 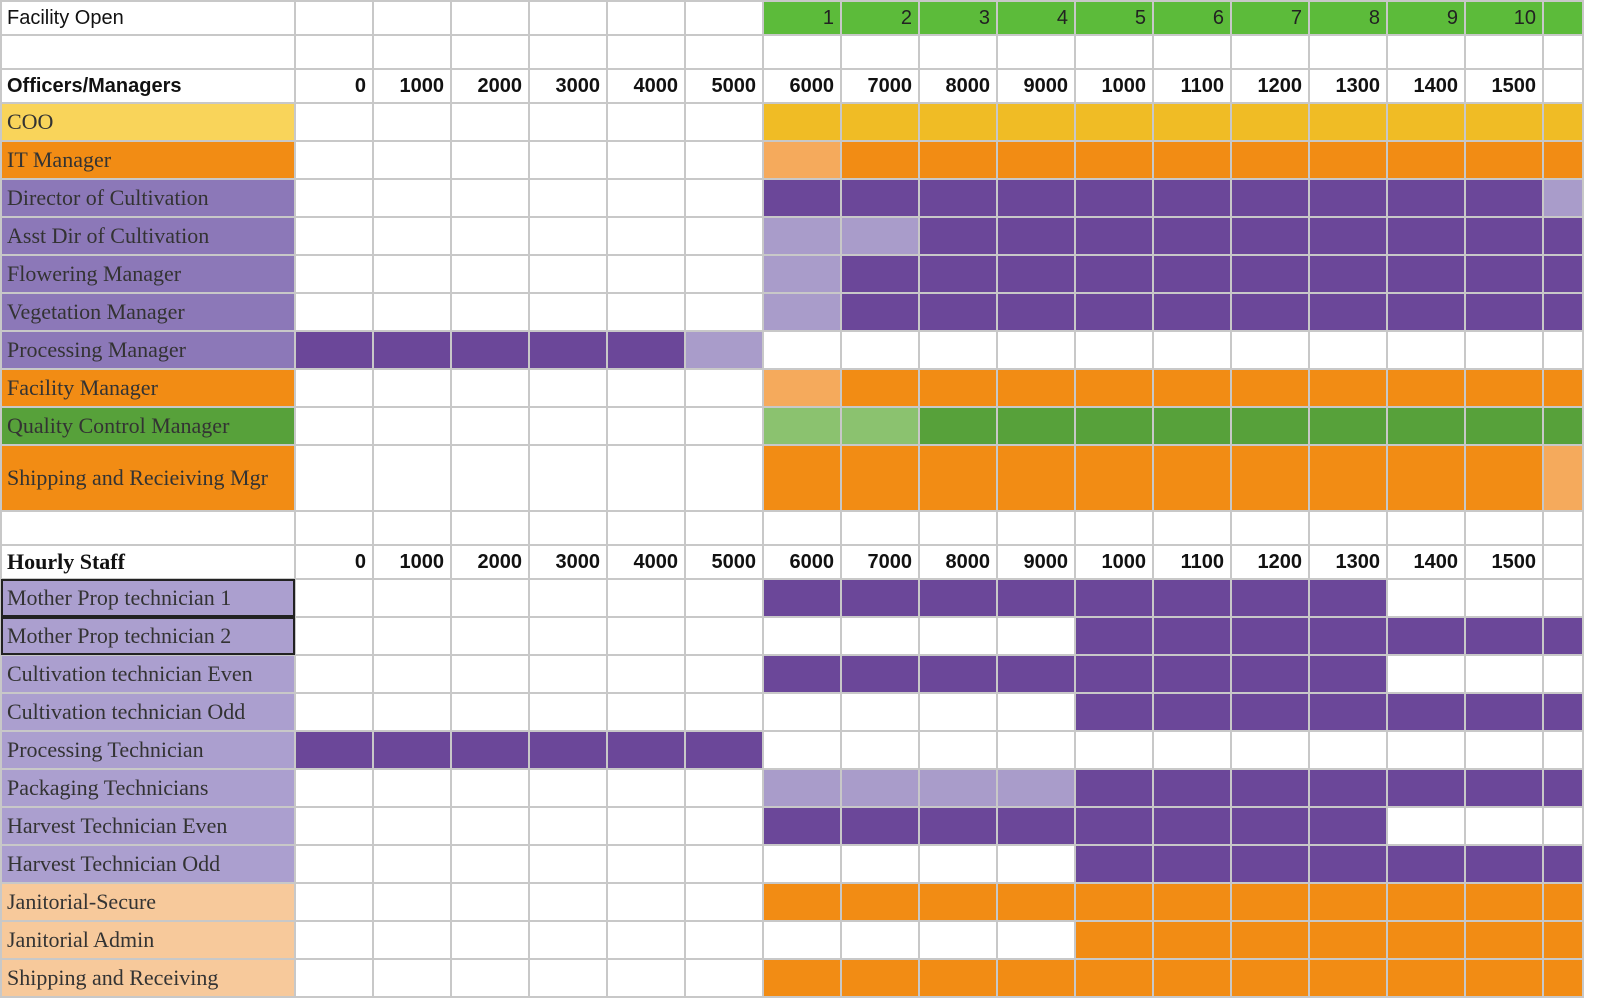 I want to click on role-label: Harvest Technician Odd, so click(x=148, y=864).